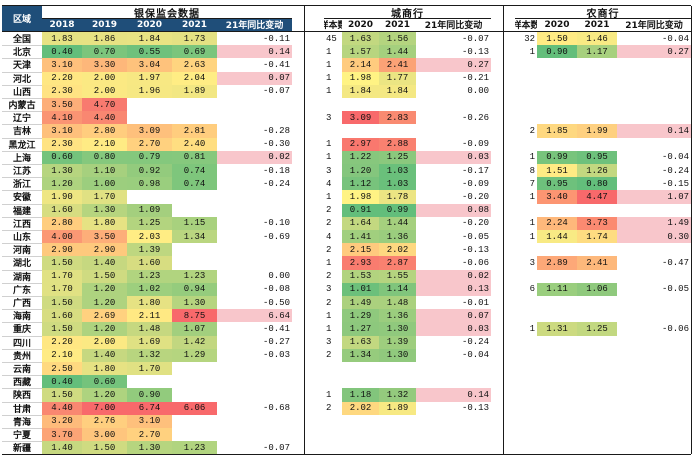 The width and height of the screenshot is (700, 455). I want to click on banking-cell: 2.11, so click(149, 316).